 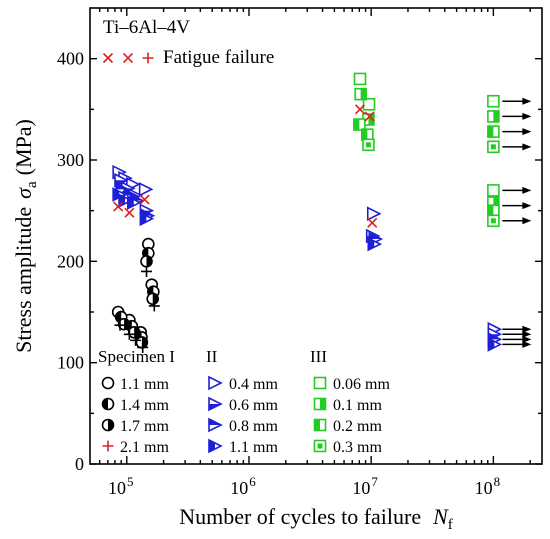 I want to click on failure-legend: Fatigue failure, so click(x=188, y=57).